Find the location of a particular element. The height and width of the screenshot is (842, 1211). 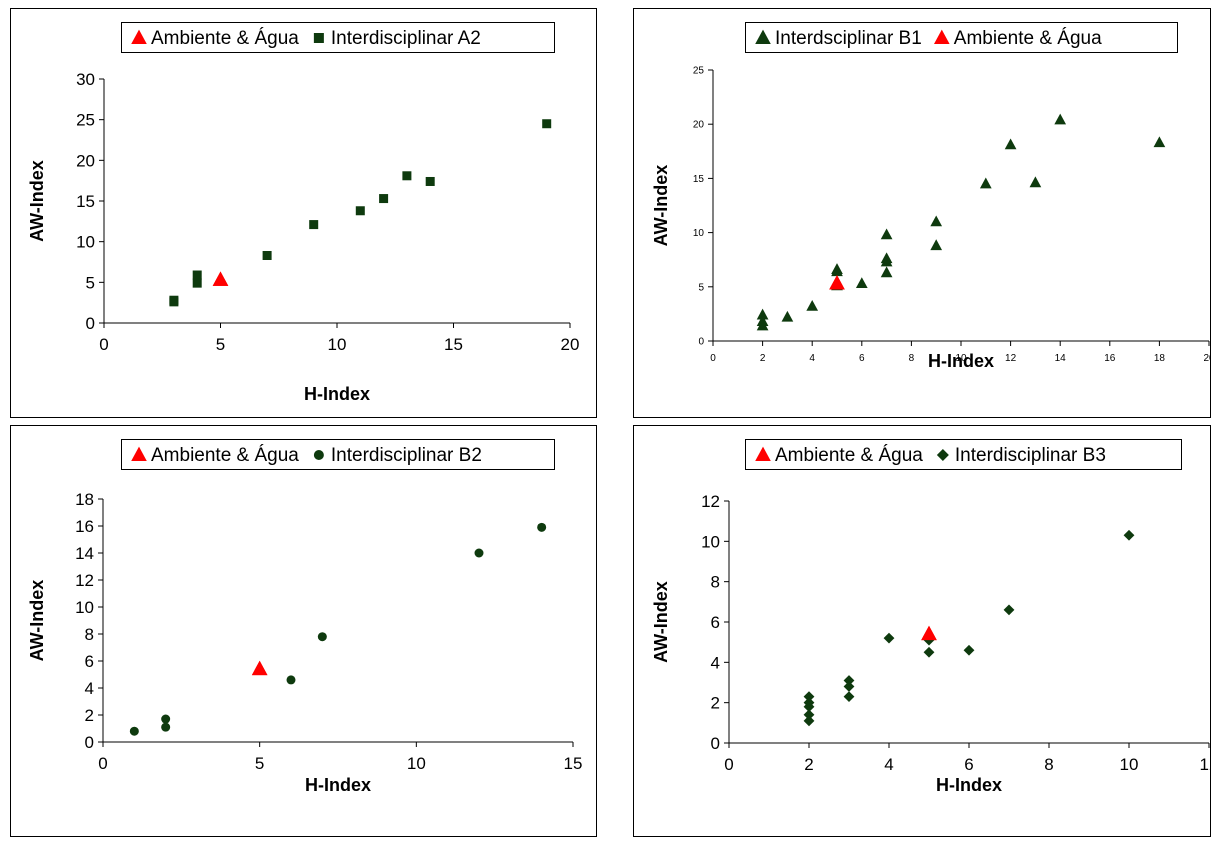

chart1-y-tick-label: 20 is located at coordinates (699, 125).